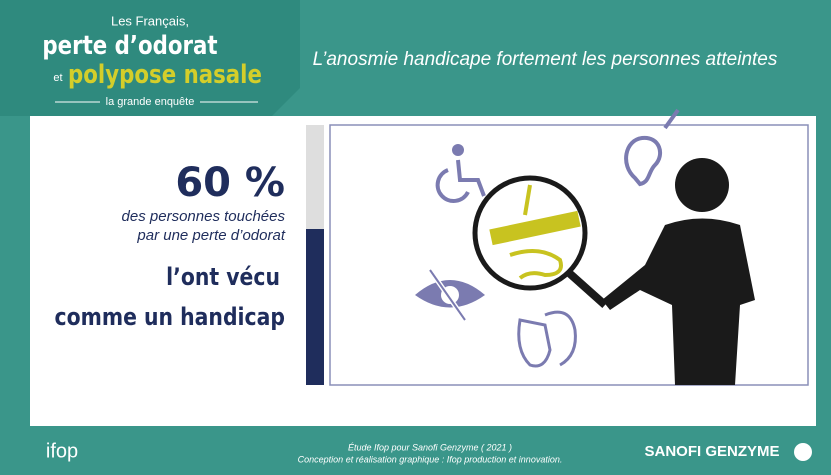 This screenshot has width=831, height=475. I want to click on footer-credit: Étude Ifop pour Sanofi Genzyme ( 2021 ), so click(430, 447).